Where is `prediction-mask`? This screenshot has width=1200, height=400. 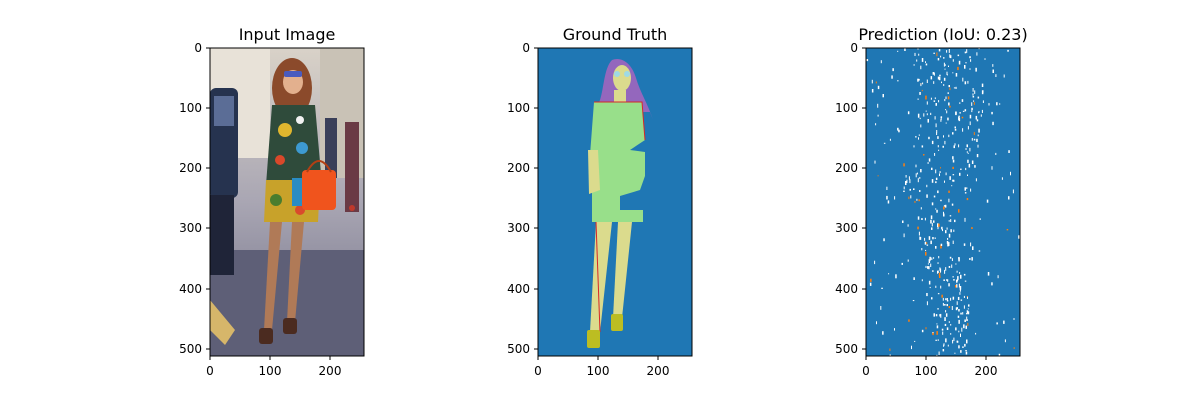
prediction-mask is located at coordinates (943, 202).